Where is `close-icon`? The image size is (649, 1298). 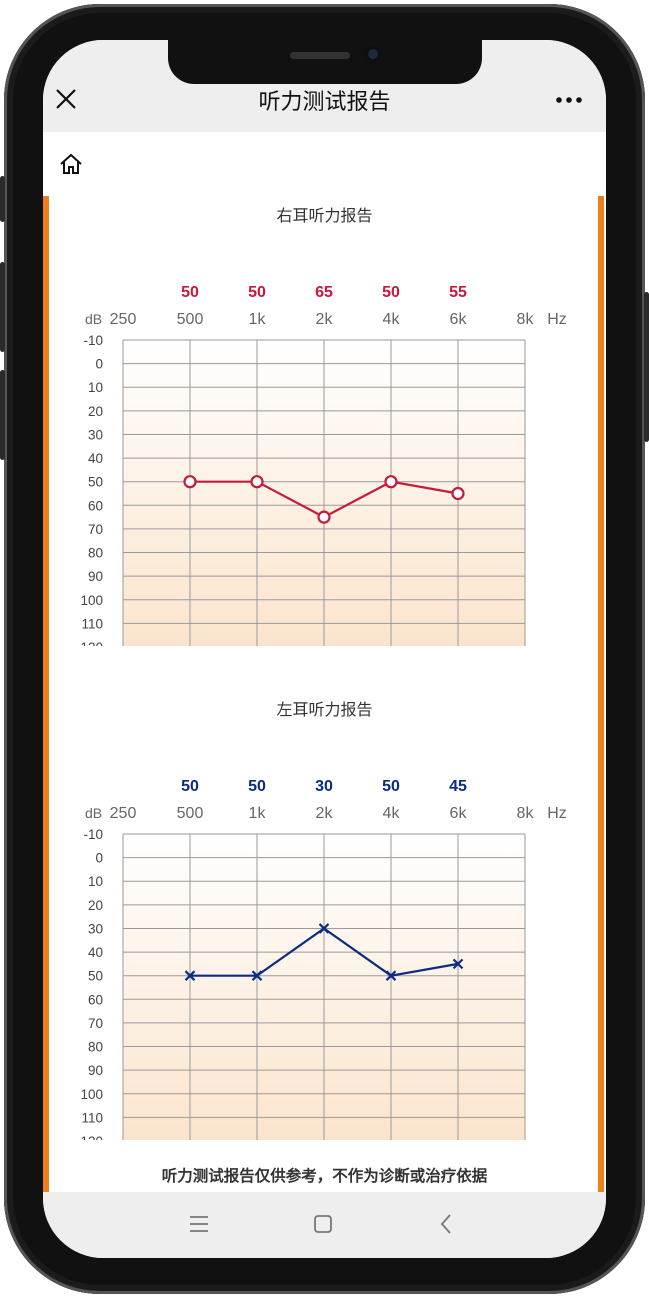 close-icon is located at coordinates (66, 99).